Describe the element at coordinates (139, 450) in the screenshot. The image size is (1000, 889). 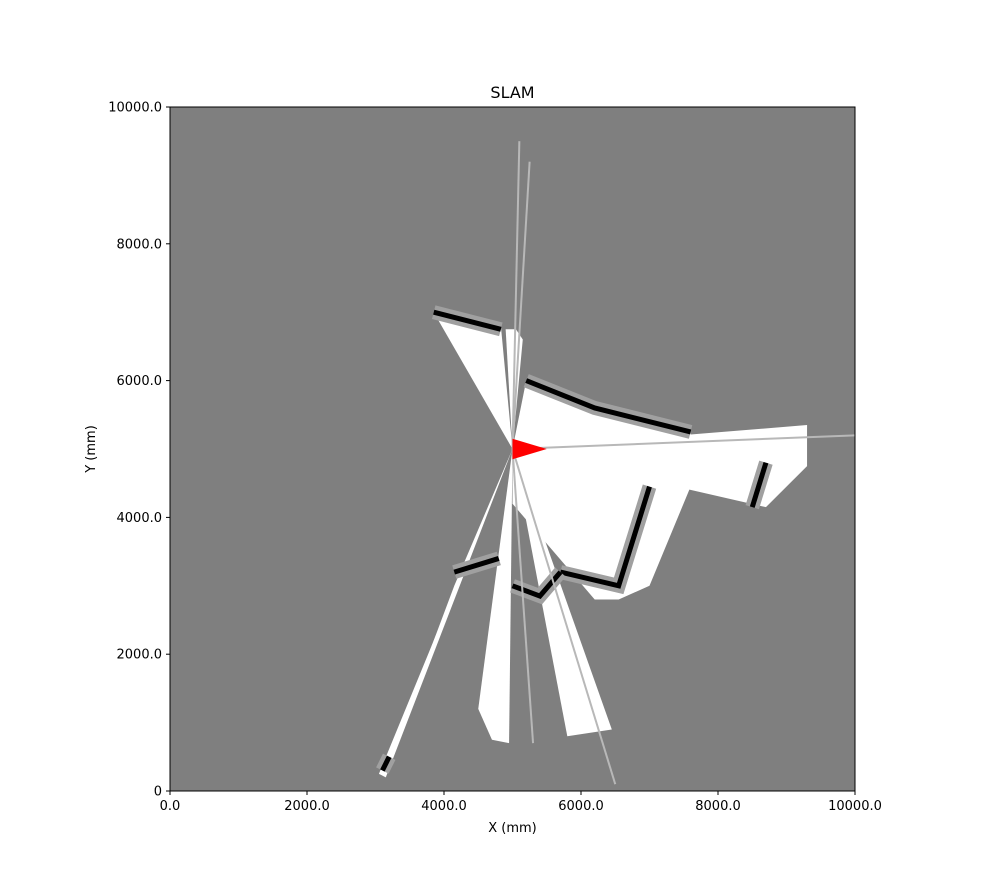
I see `y-axis: 0 2000.0 4000.0 6000.0 8000.0 10000.0` at that location.